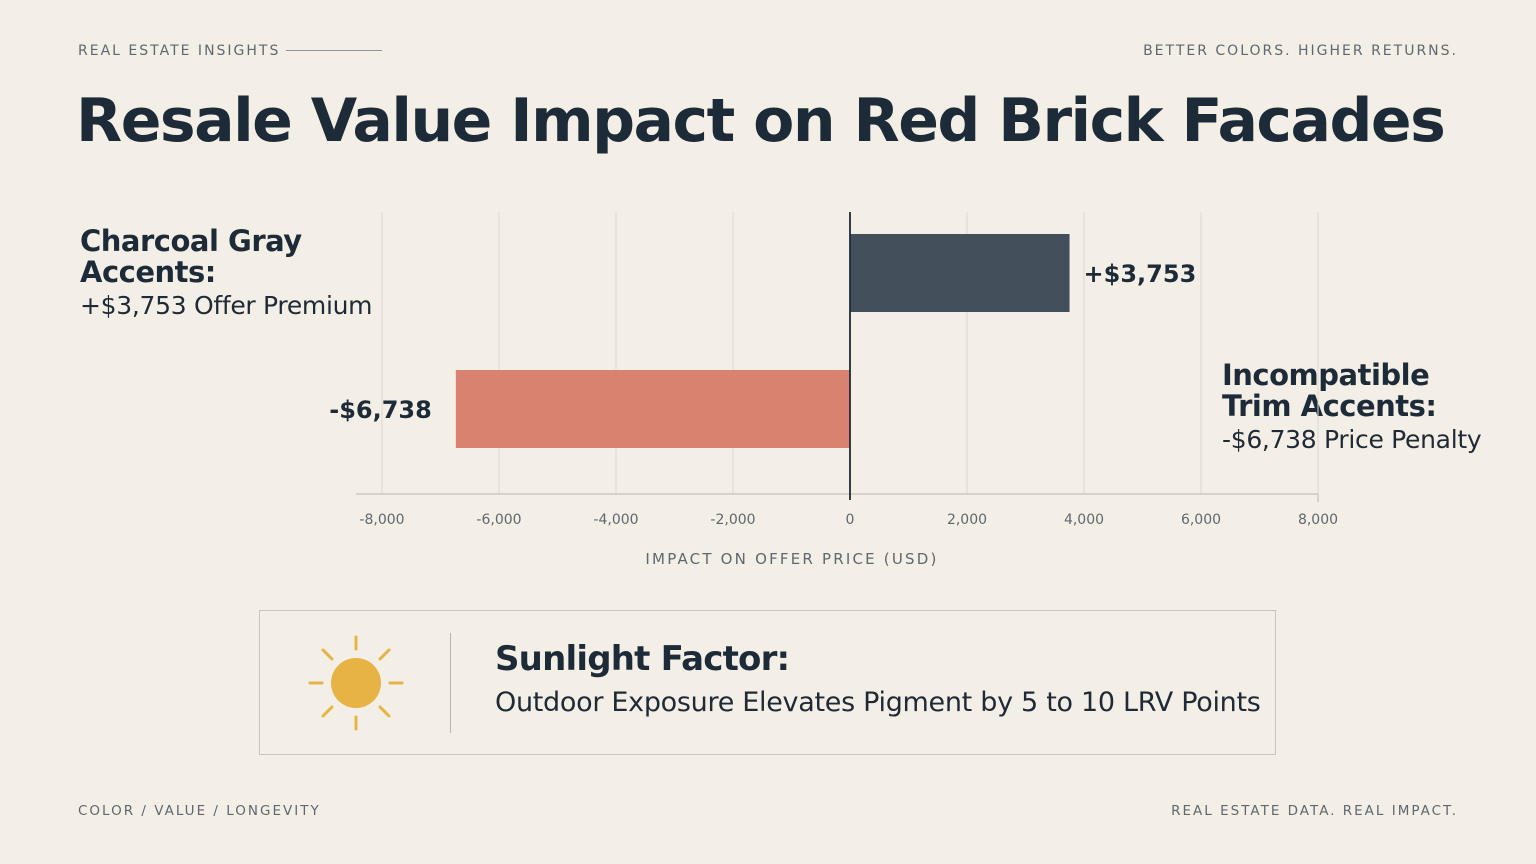 This screenshot has height=864, width=1536. What do you see at coordinates (199, 811) in the screenshot?
I see `footer-tags: COLOR / VALUE / LONGEVITY` at bounding box center [199, 811].